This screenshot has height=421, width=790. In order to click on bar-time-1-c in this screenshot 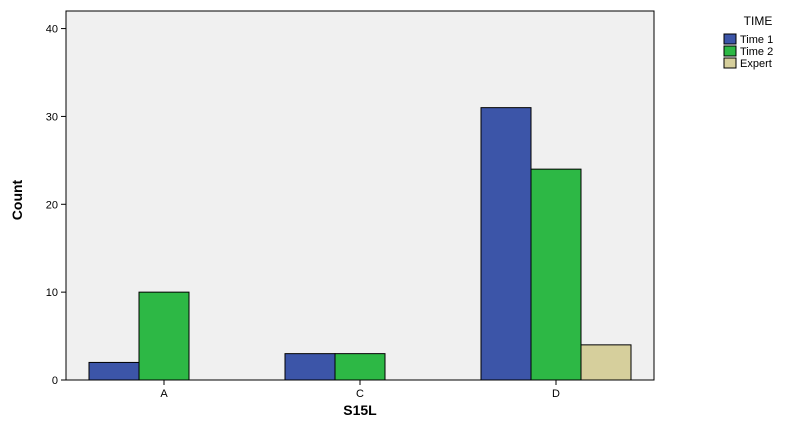, I will do `click(310, 367)`.